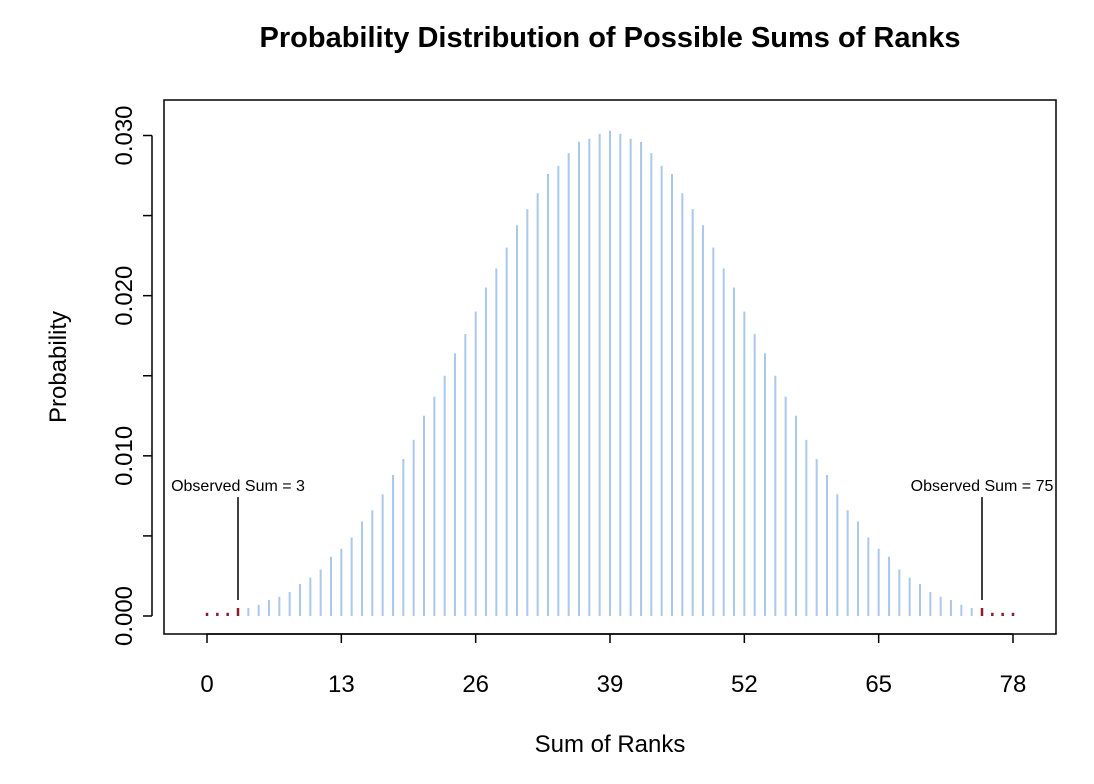 The width and height of the screenshot is (1094, 784). What do you see at coordinates (58, 367) in the screenshot?
I see `y-axis-label: Probability` at bounding box center [58, 367].